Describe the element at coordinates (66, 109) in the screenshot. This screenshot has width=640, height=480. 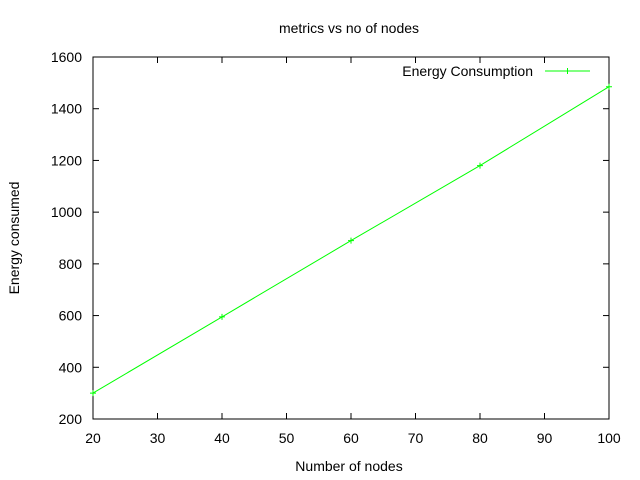
I see `y-tick-label: 1400` at that location.